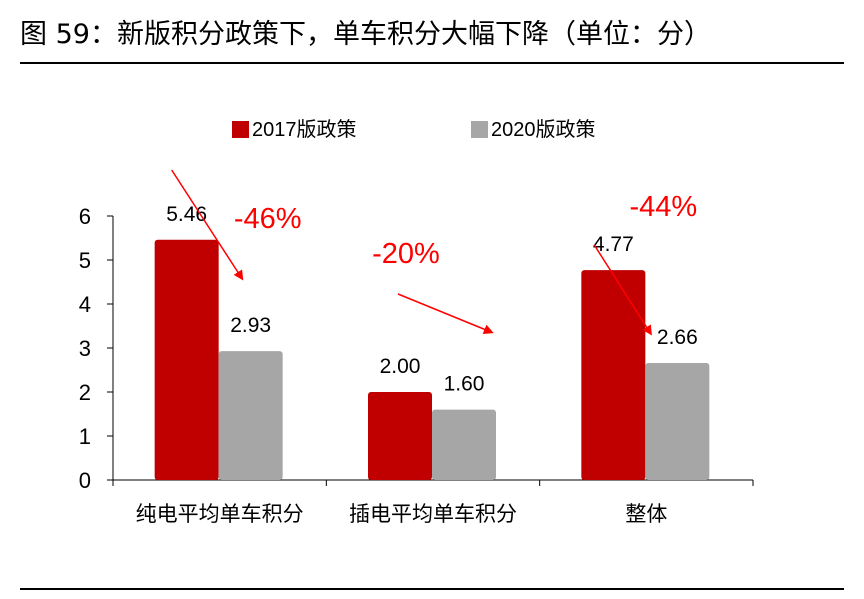 This screenshot has width=864, height=599. Describe the element at coordinates (250, 325) in the screenshot. I see `data-label: 2.93` at that location.